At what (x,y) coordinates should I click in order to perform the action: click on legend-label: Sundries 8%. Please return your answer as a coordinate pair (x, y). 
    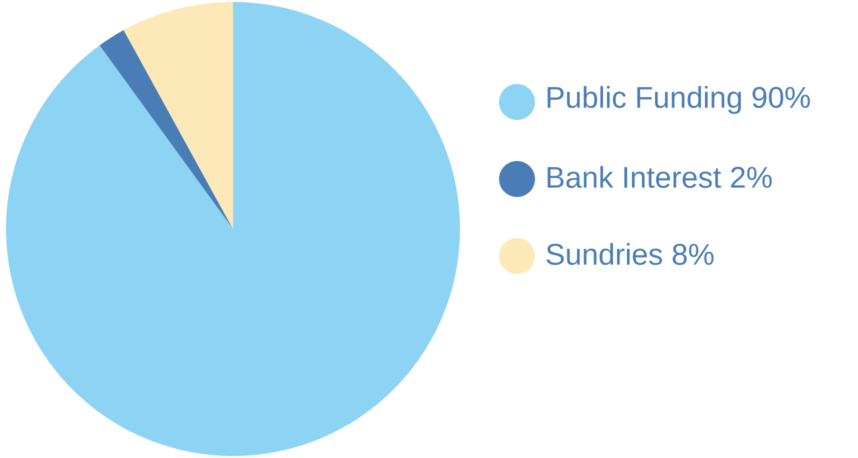
    Looking at the image, I should click on (630, 254).